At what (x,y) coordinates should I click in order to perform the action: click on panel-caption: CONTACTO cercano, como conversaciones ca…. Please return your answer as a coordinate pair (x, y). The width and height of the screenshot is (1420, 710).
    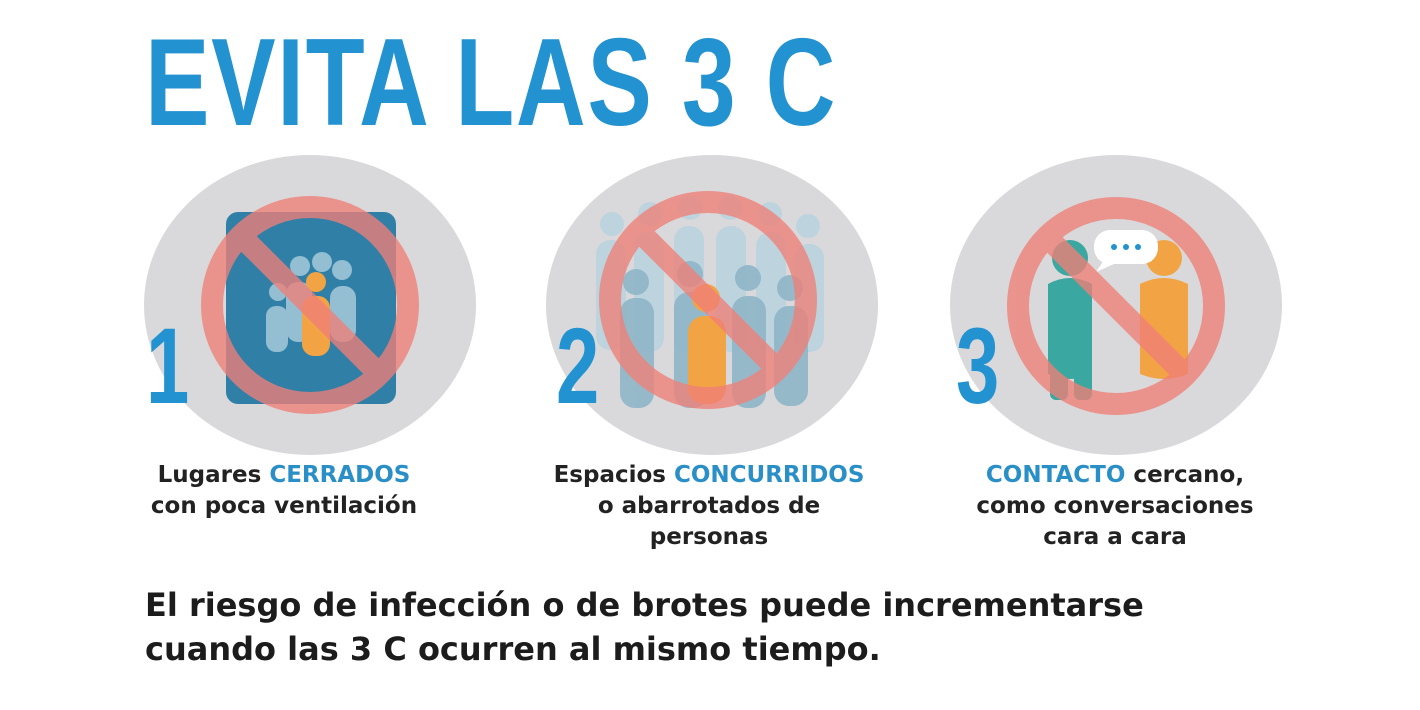
    Looking at the image, I should click on (1115, 506).